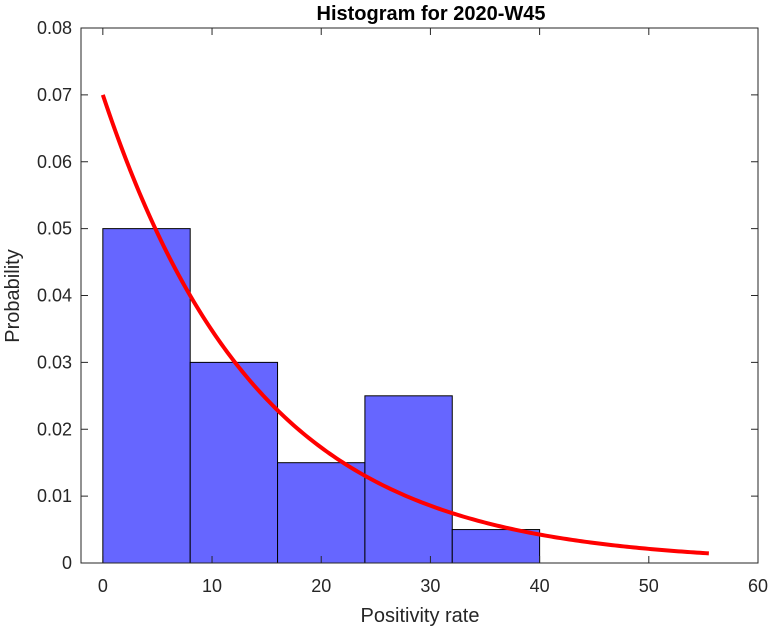 The image size is (772, 630). I want to click on y-tick-label: 0.05, so click(54, 229).